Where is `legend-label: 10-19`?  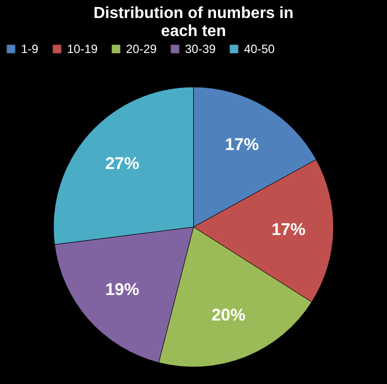
legend-label: 10-19 is located at coordinates (82, 49).